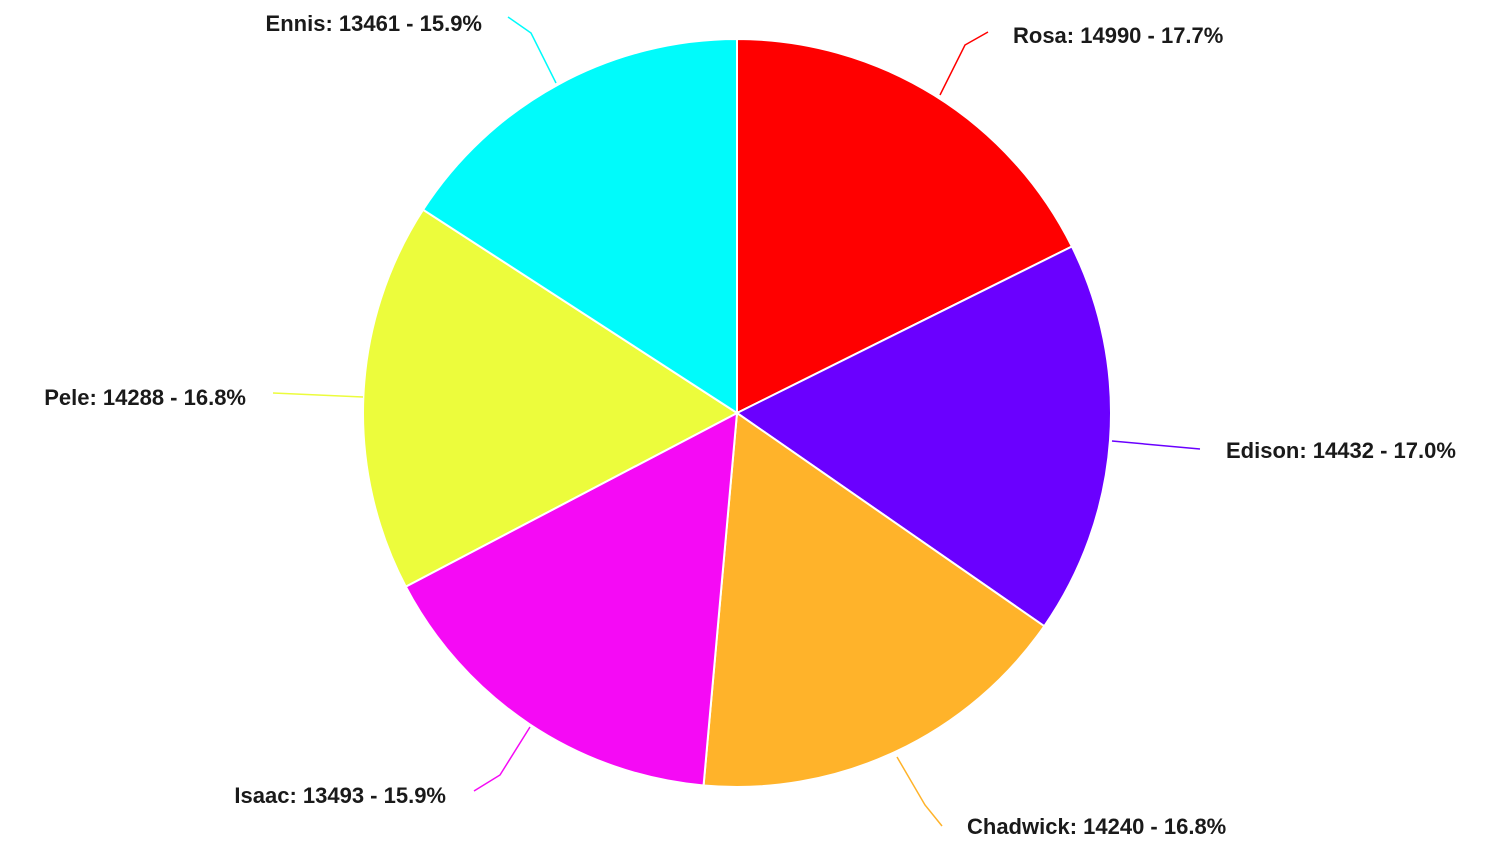  I want to click on data-label-ennis: Ennis: 13461 - 15.9%, so click(374, 23).